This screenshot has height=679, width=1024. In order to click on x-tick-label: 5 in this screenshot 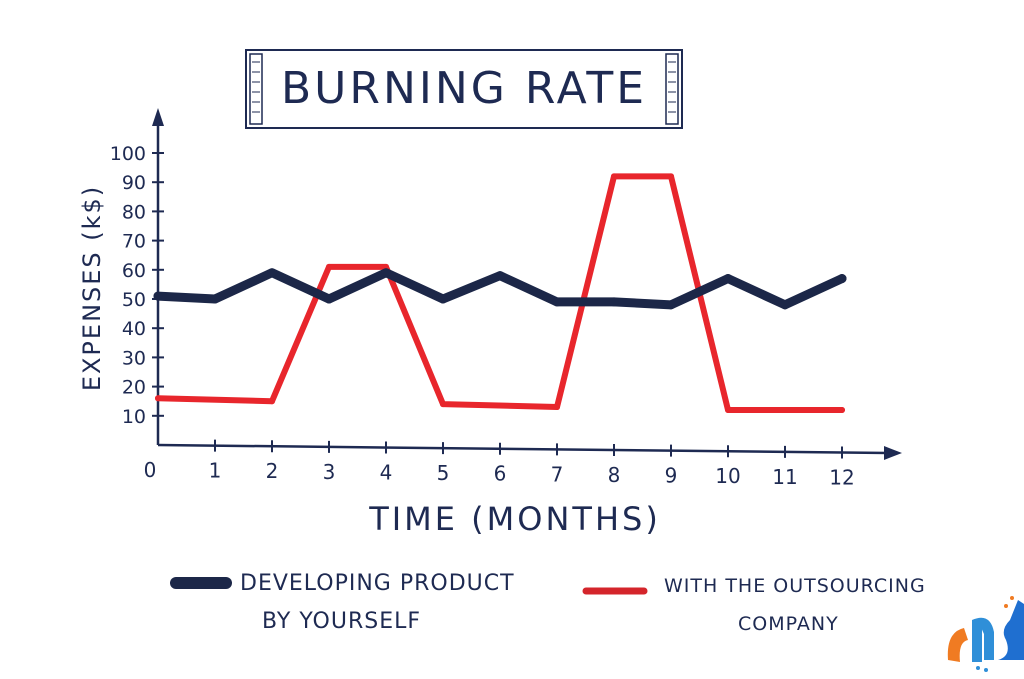, I will do `click(443, 473)`.